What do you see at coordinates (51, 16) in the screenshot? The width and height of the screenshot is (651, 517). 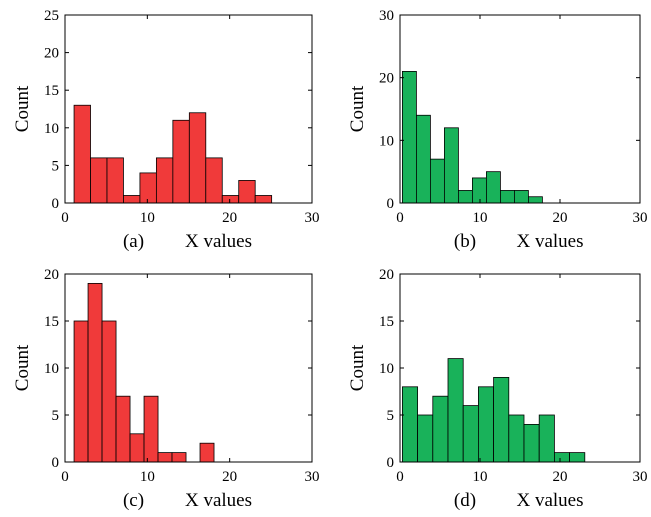 I see `y-tick-label: 25` at bounding box center [51, 16].